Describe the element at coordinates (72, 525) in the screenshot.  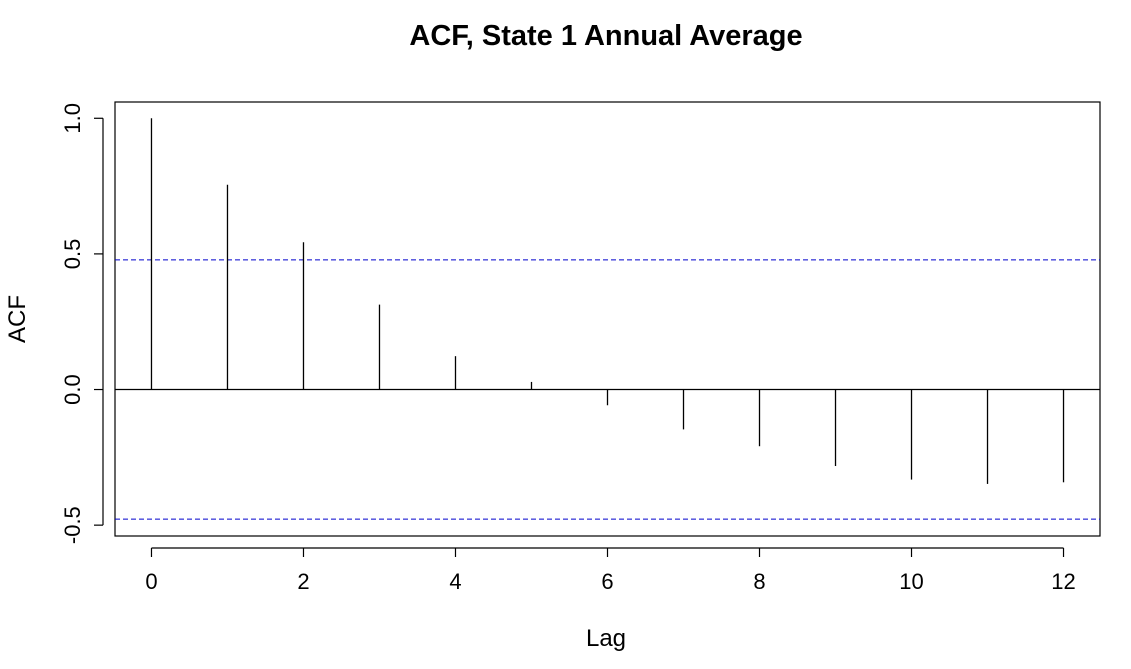
I see `y-tick-label-0: -0.5` at that location.